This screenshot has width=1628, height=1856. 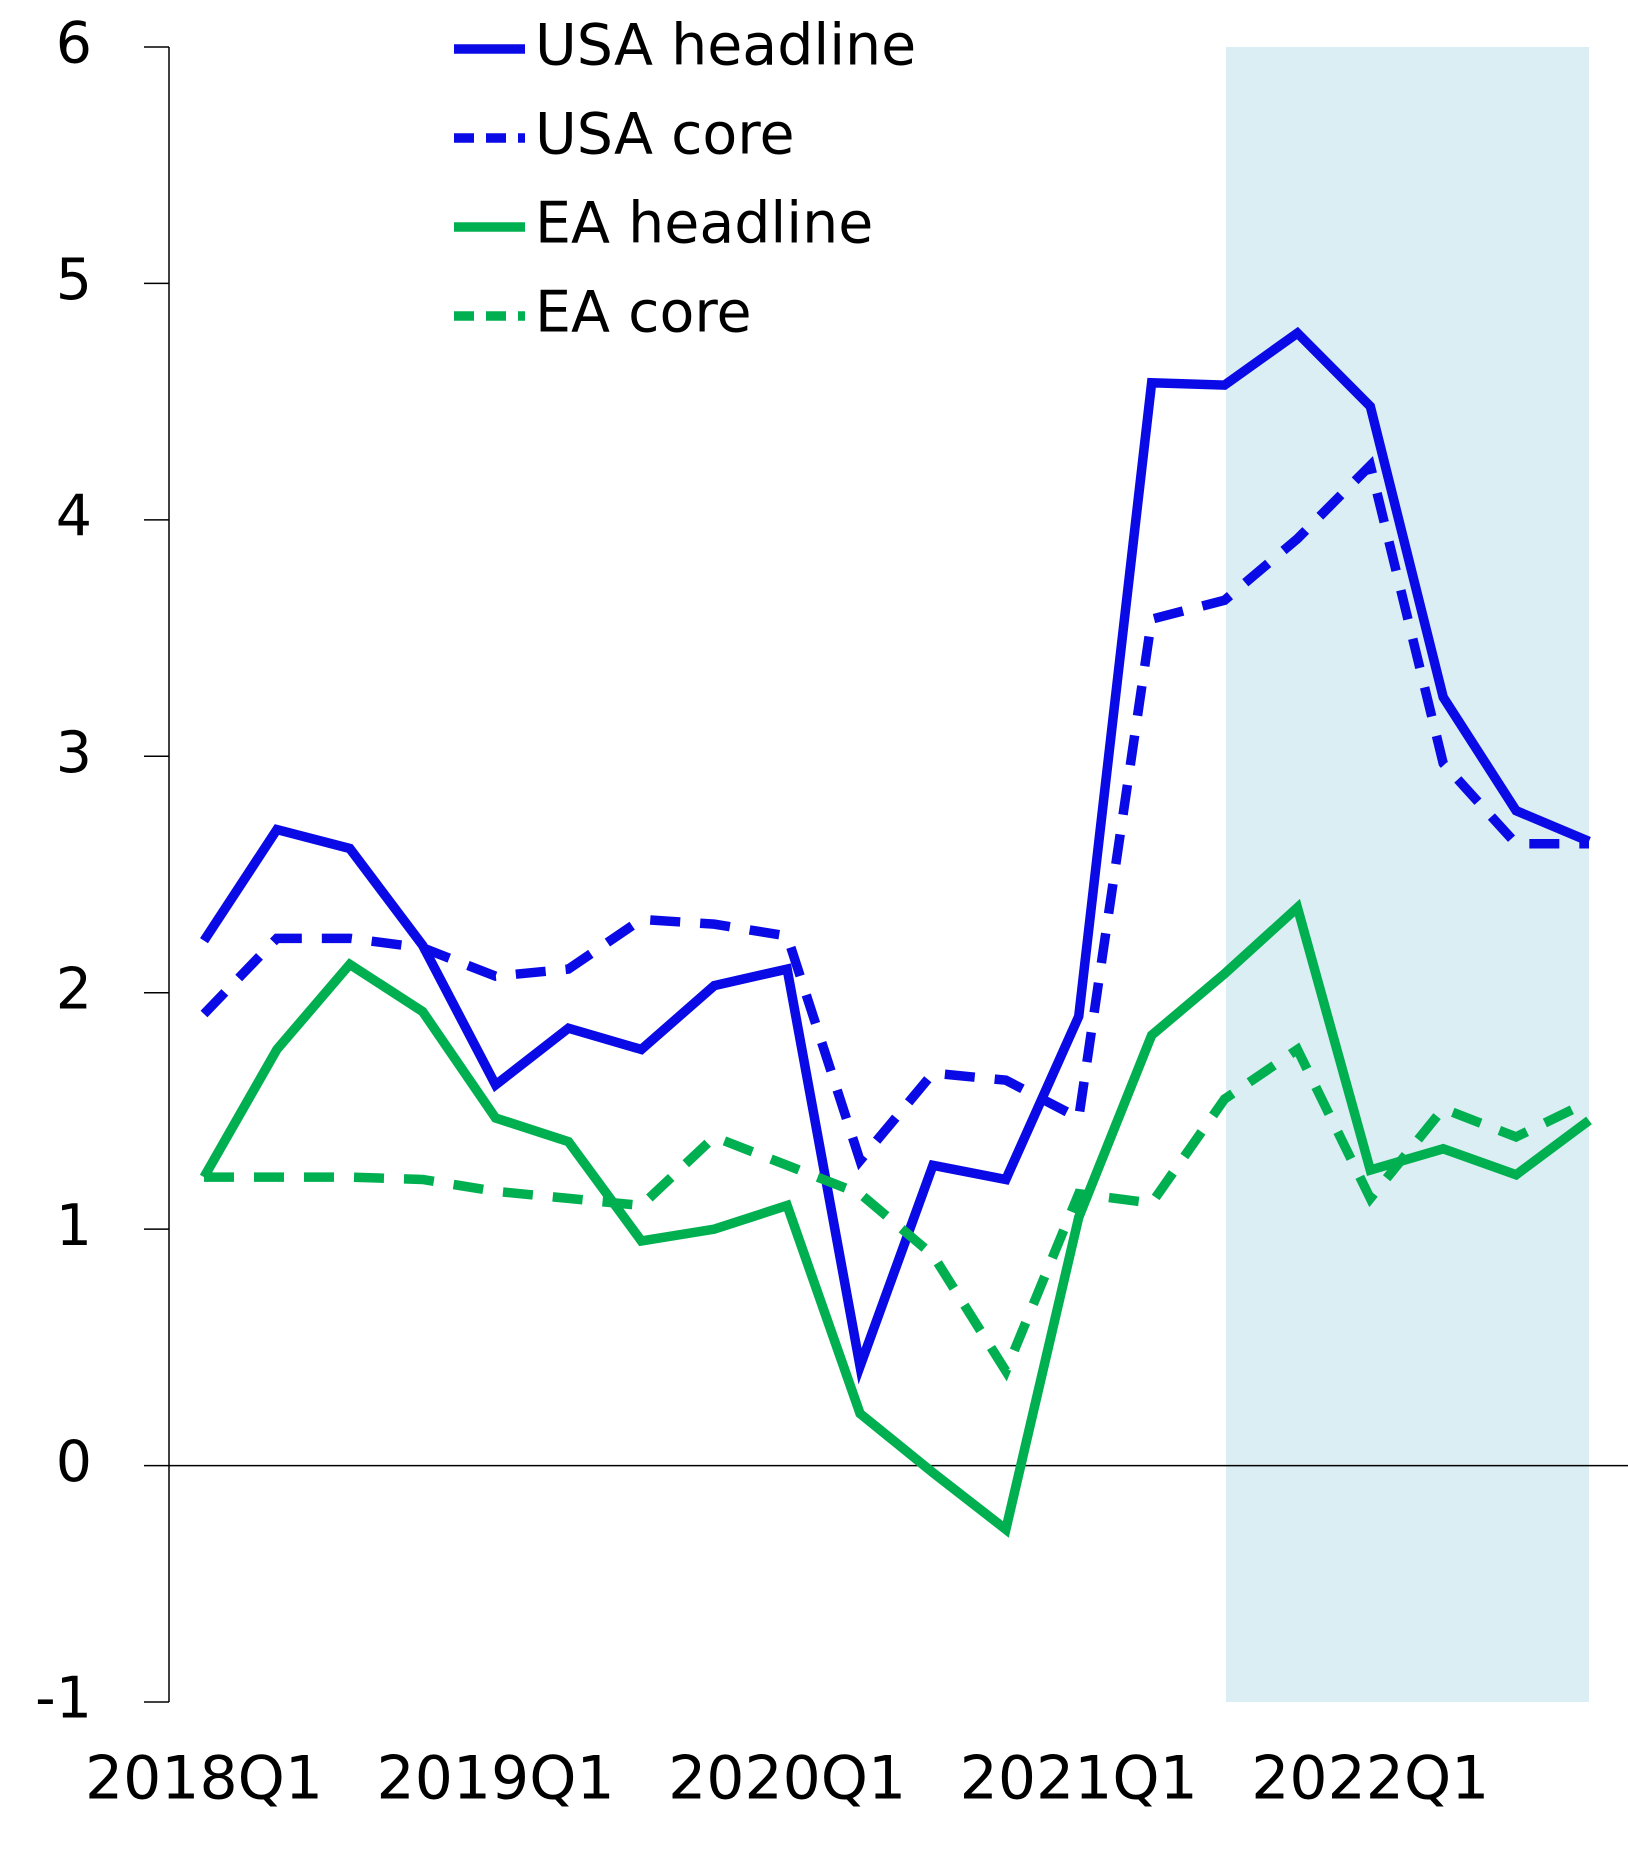 I want to click on y-tick-label: 2, so click(x=74, y=989).